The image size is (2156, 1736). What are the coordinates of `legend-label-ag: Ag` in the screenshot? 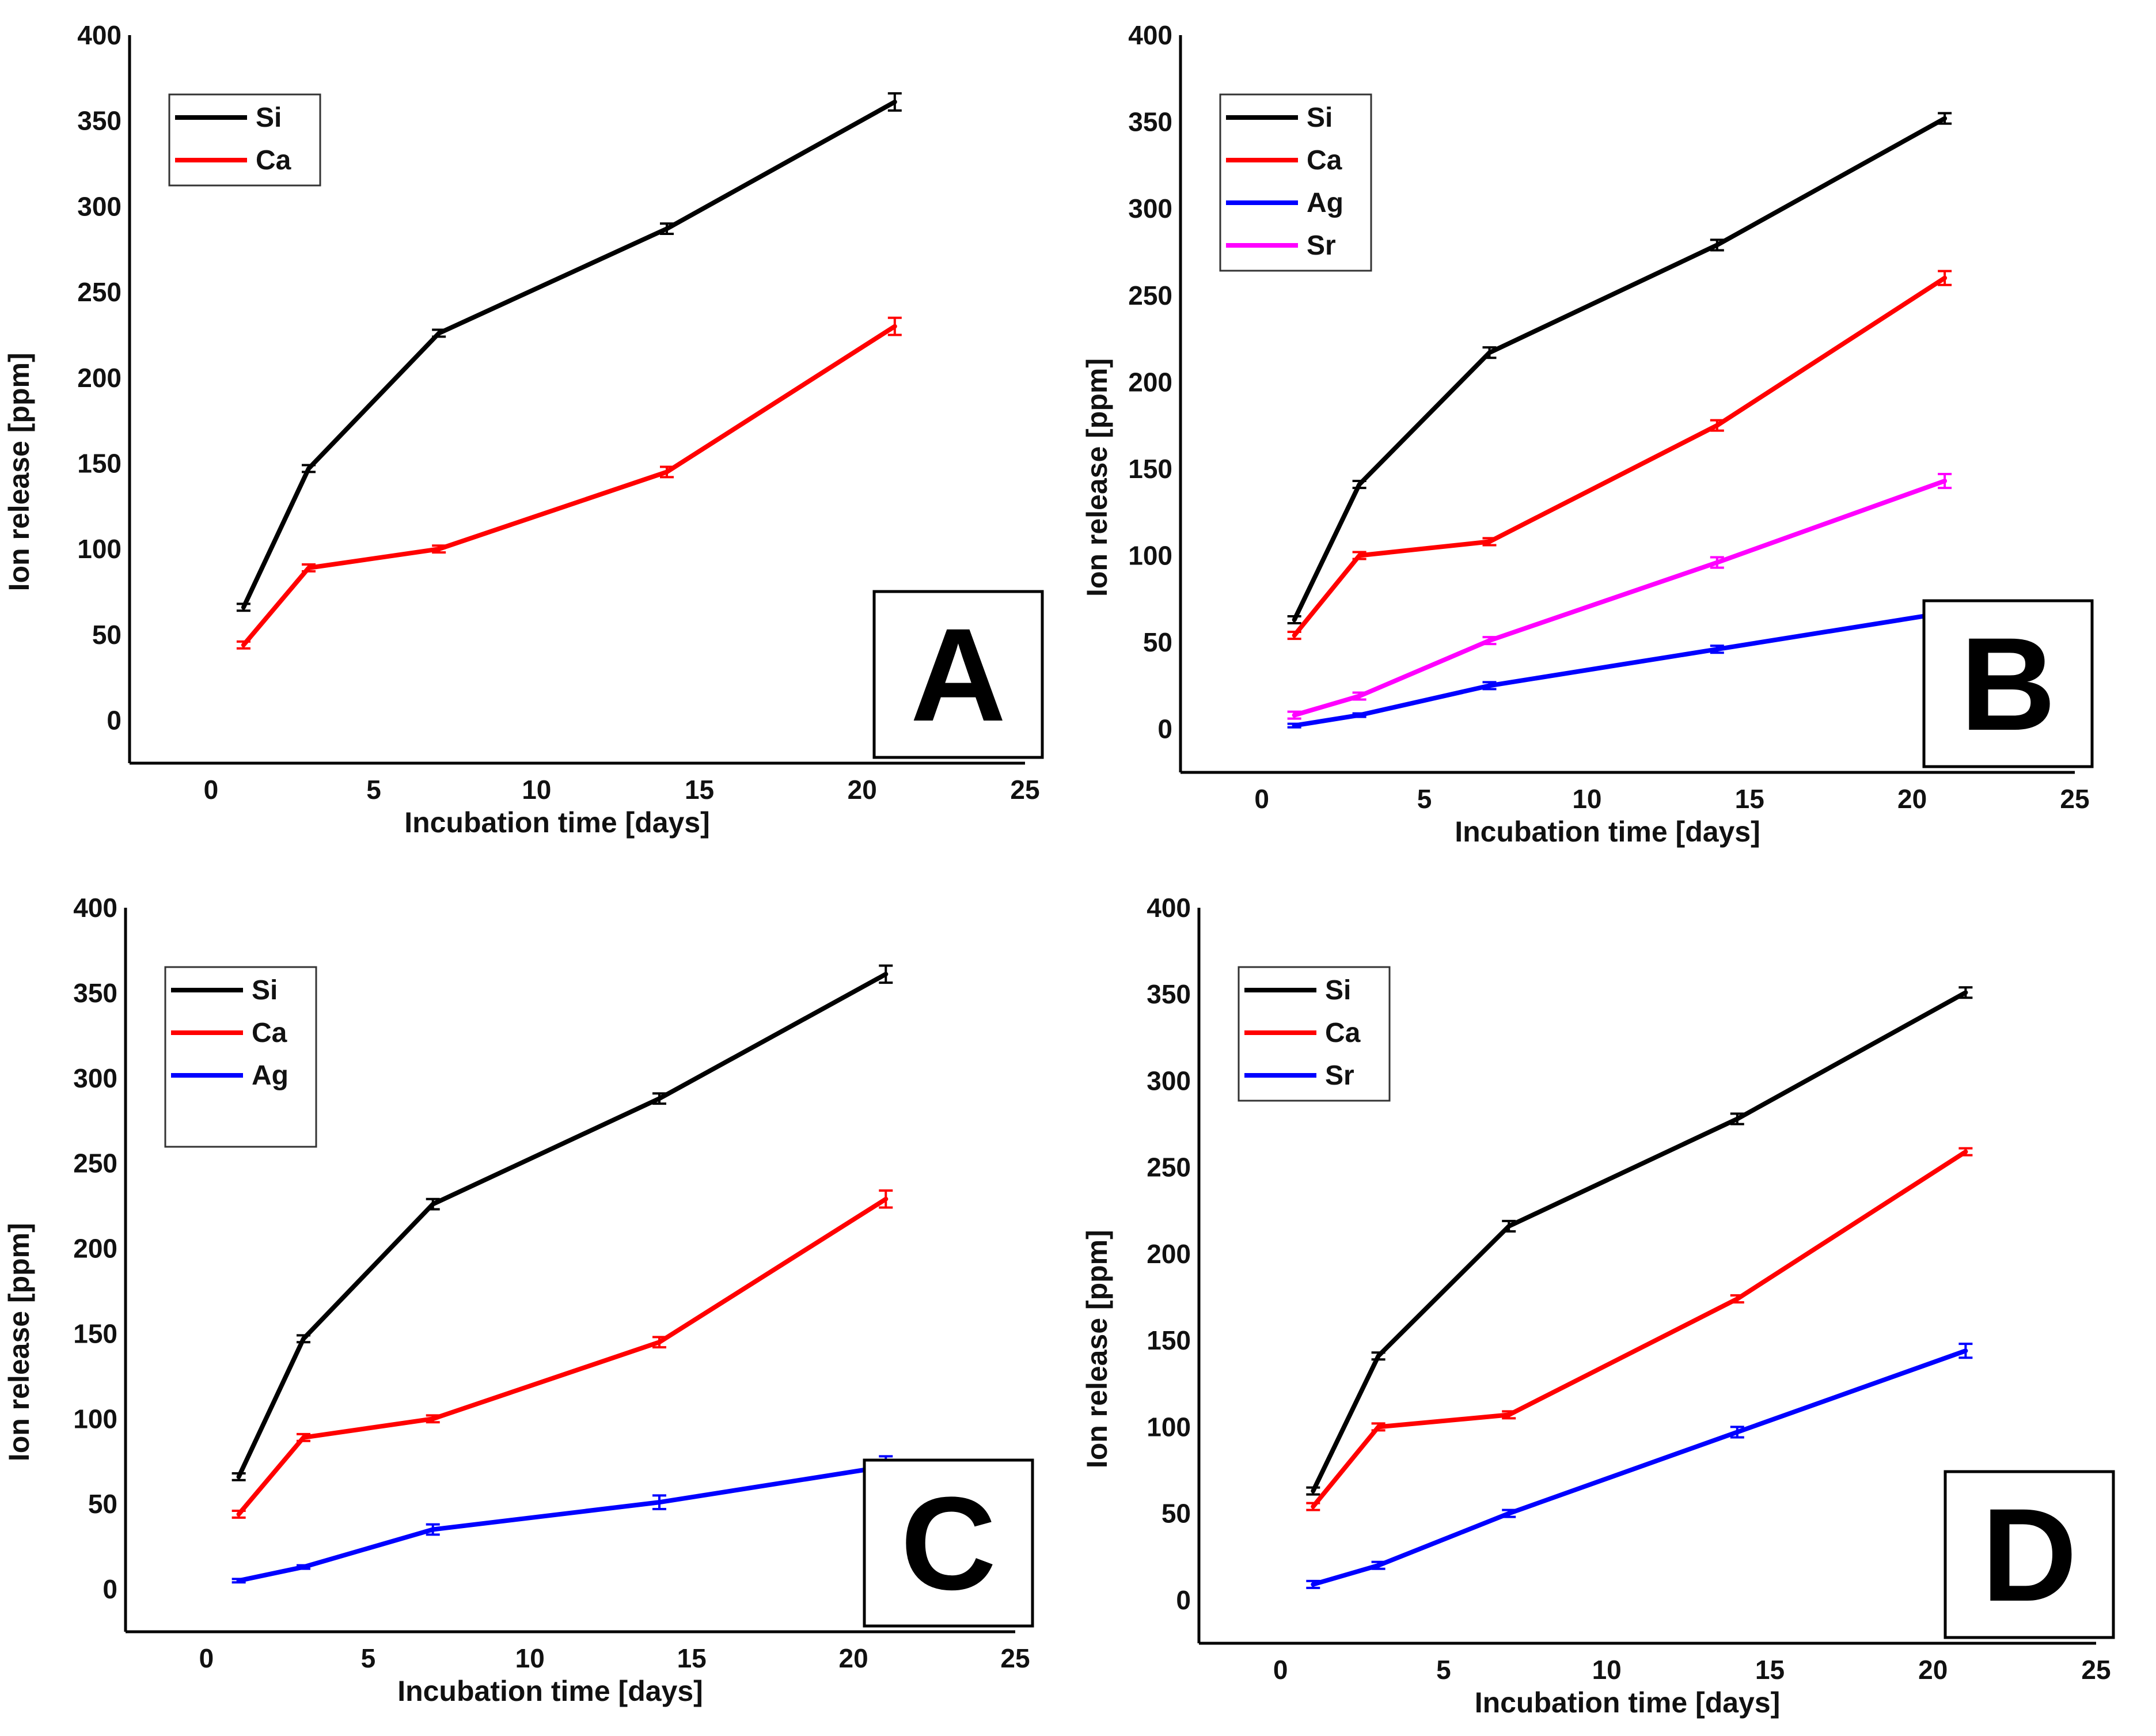 It's located at (1325, 203).